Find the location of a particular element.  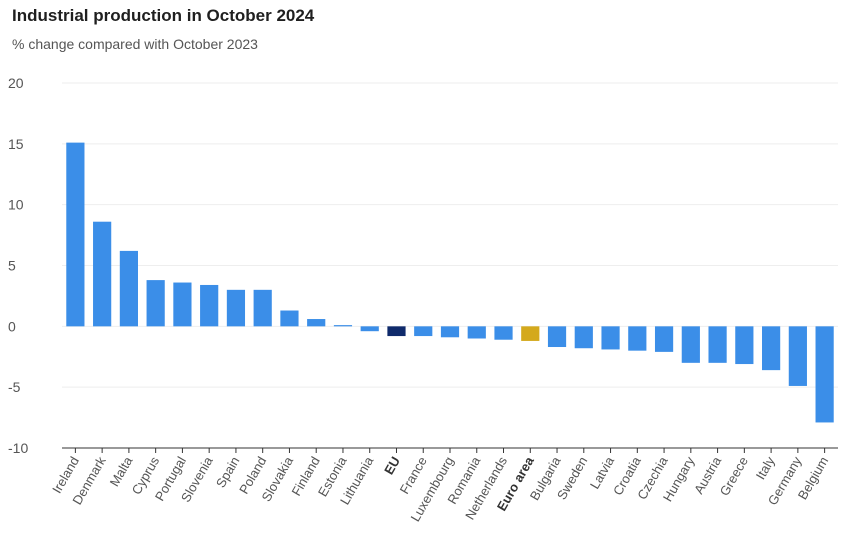

category-label-eu: EU is located at coordinates (392, 465).